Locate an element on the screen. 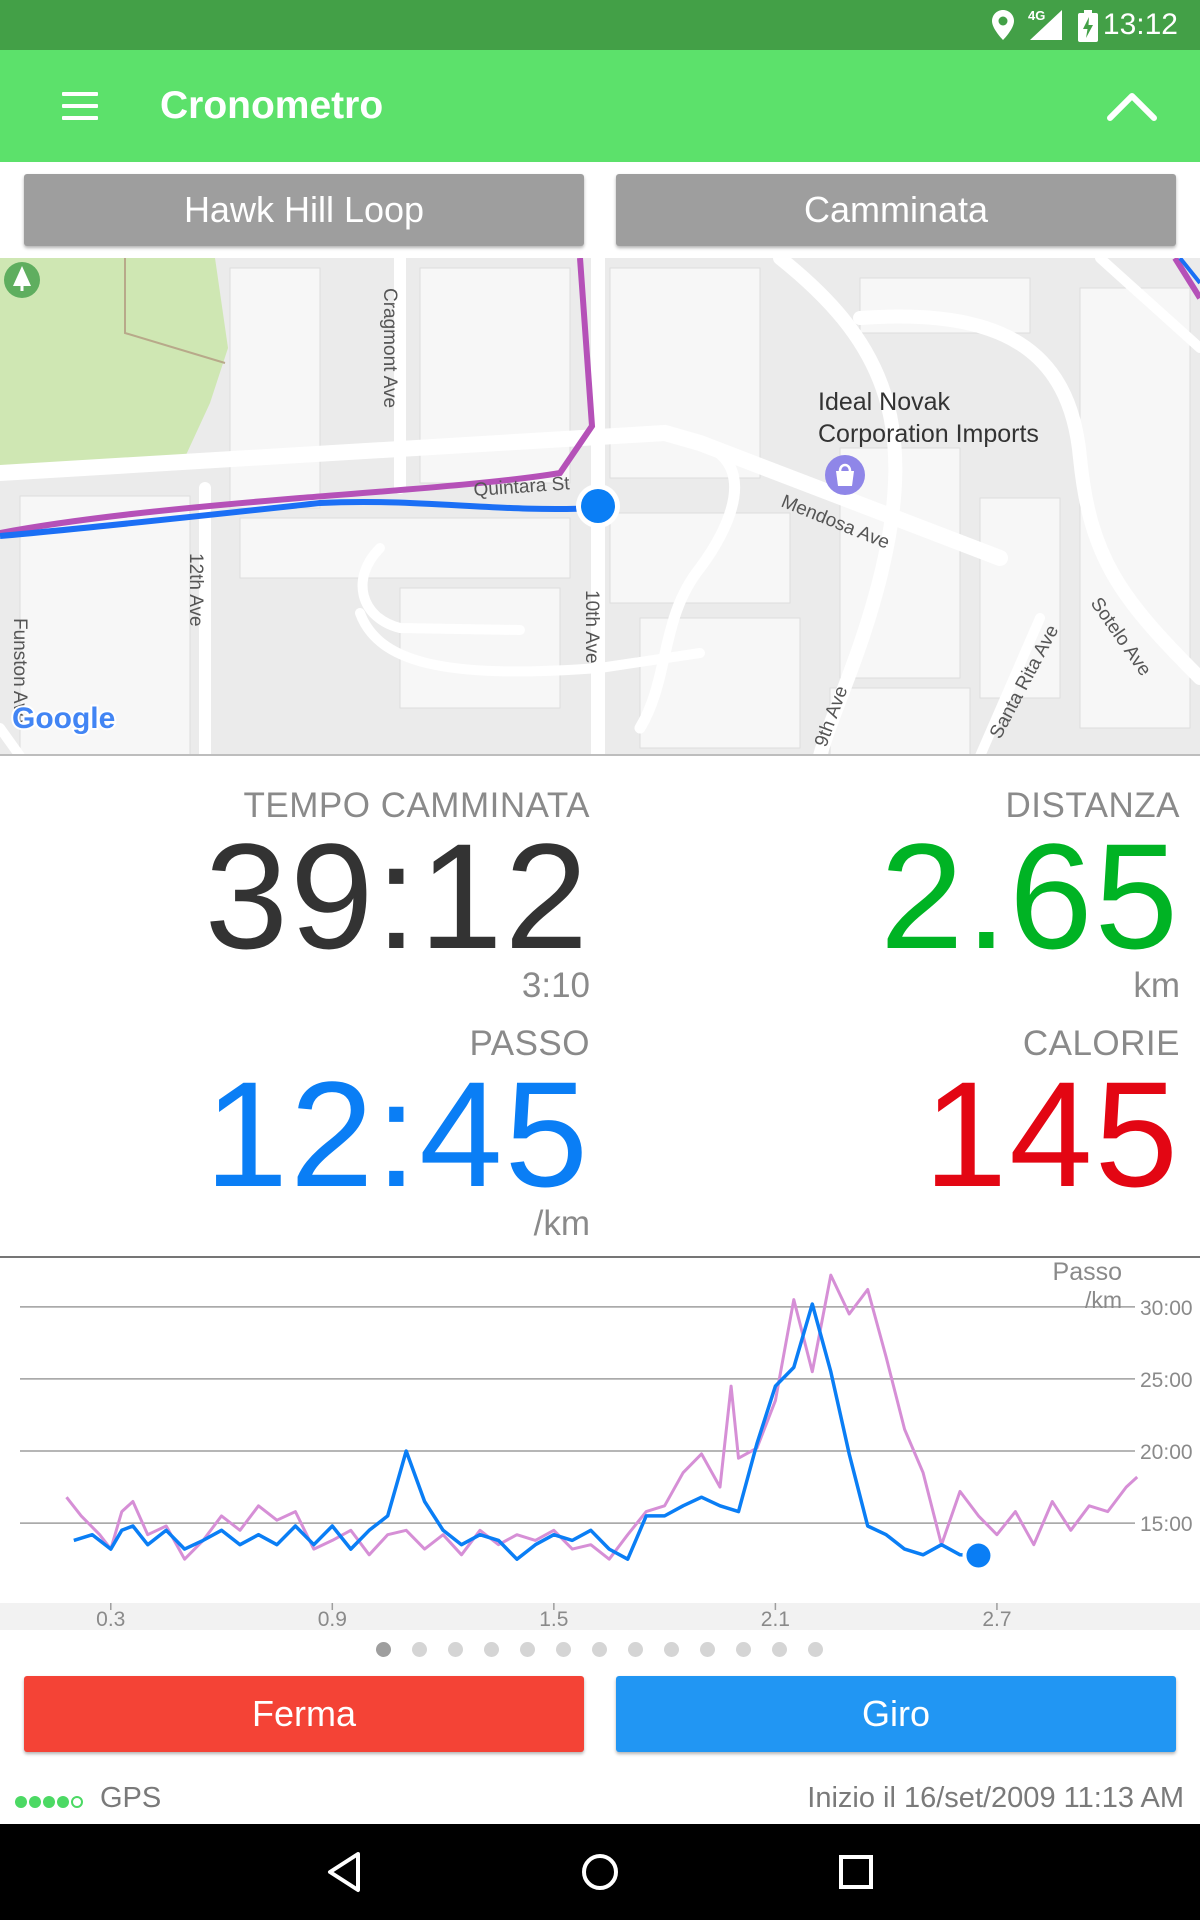 The image size is (1200, 1920). y-axis-label: Passo is located at coordinates (1087, 1272).